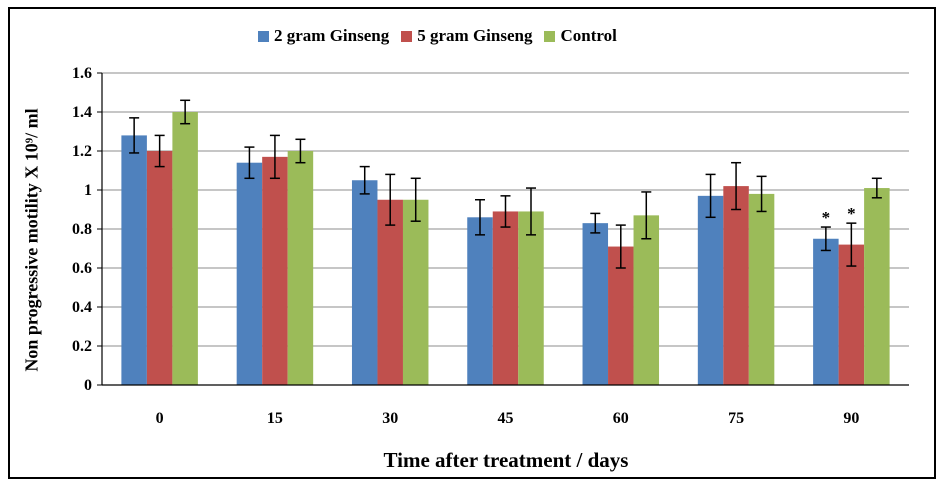 The width and height of the screenshot is (948, 487). I want to click on legend-label-control: Control, so click(588, 35).